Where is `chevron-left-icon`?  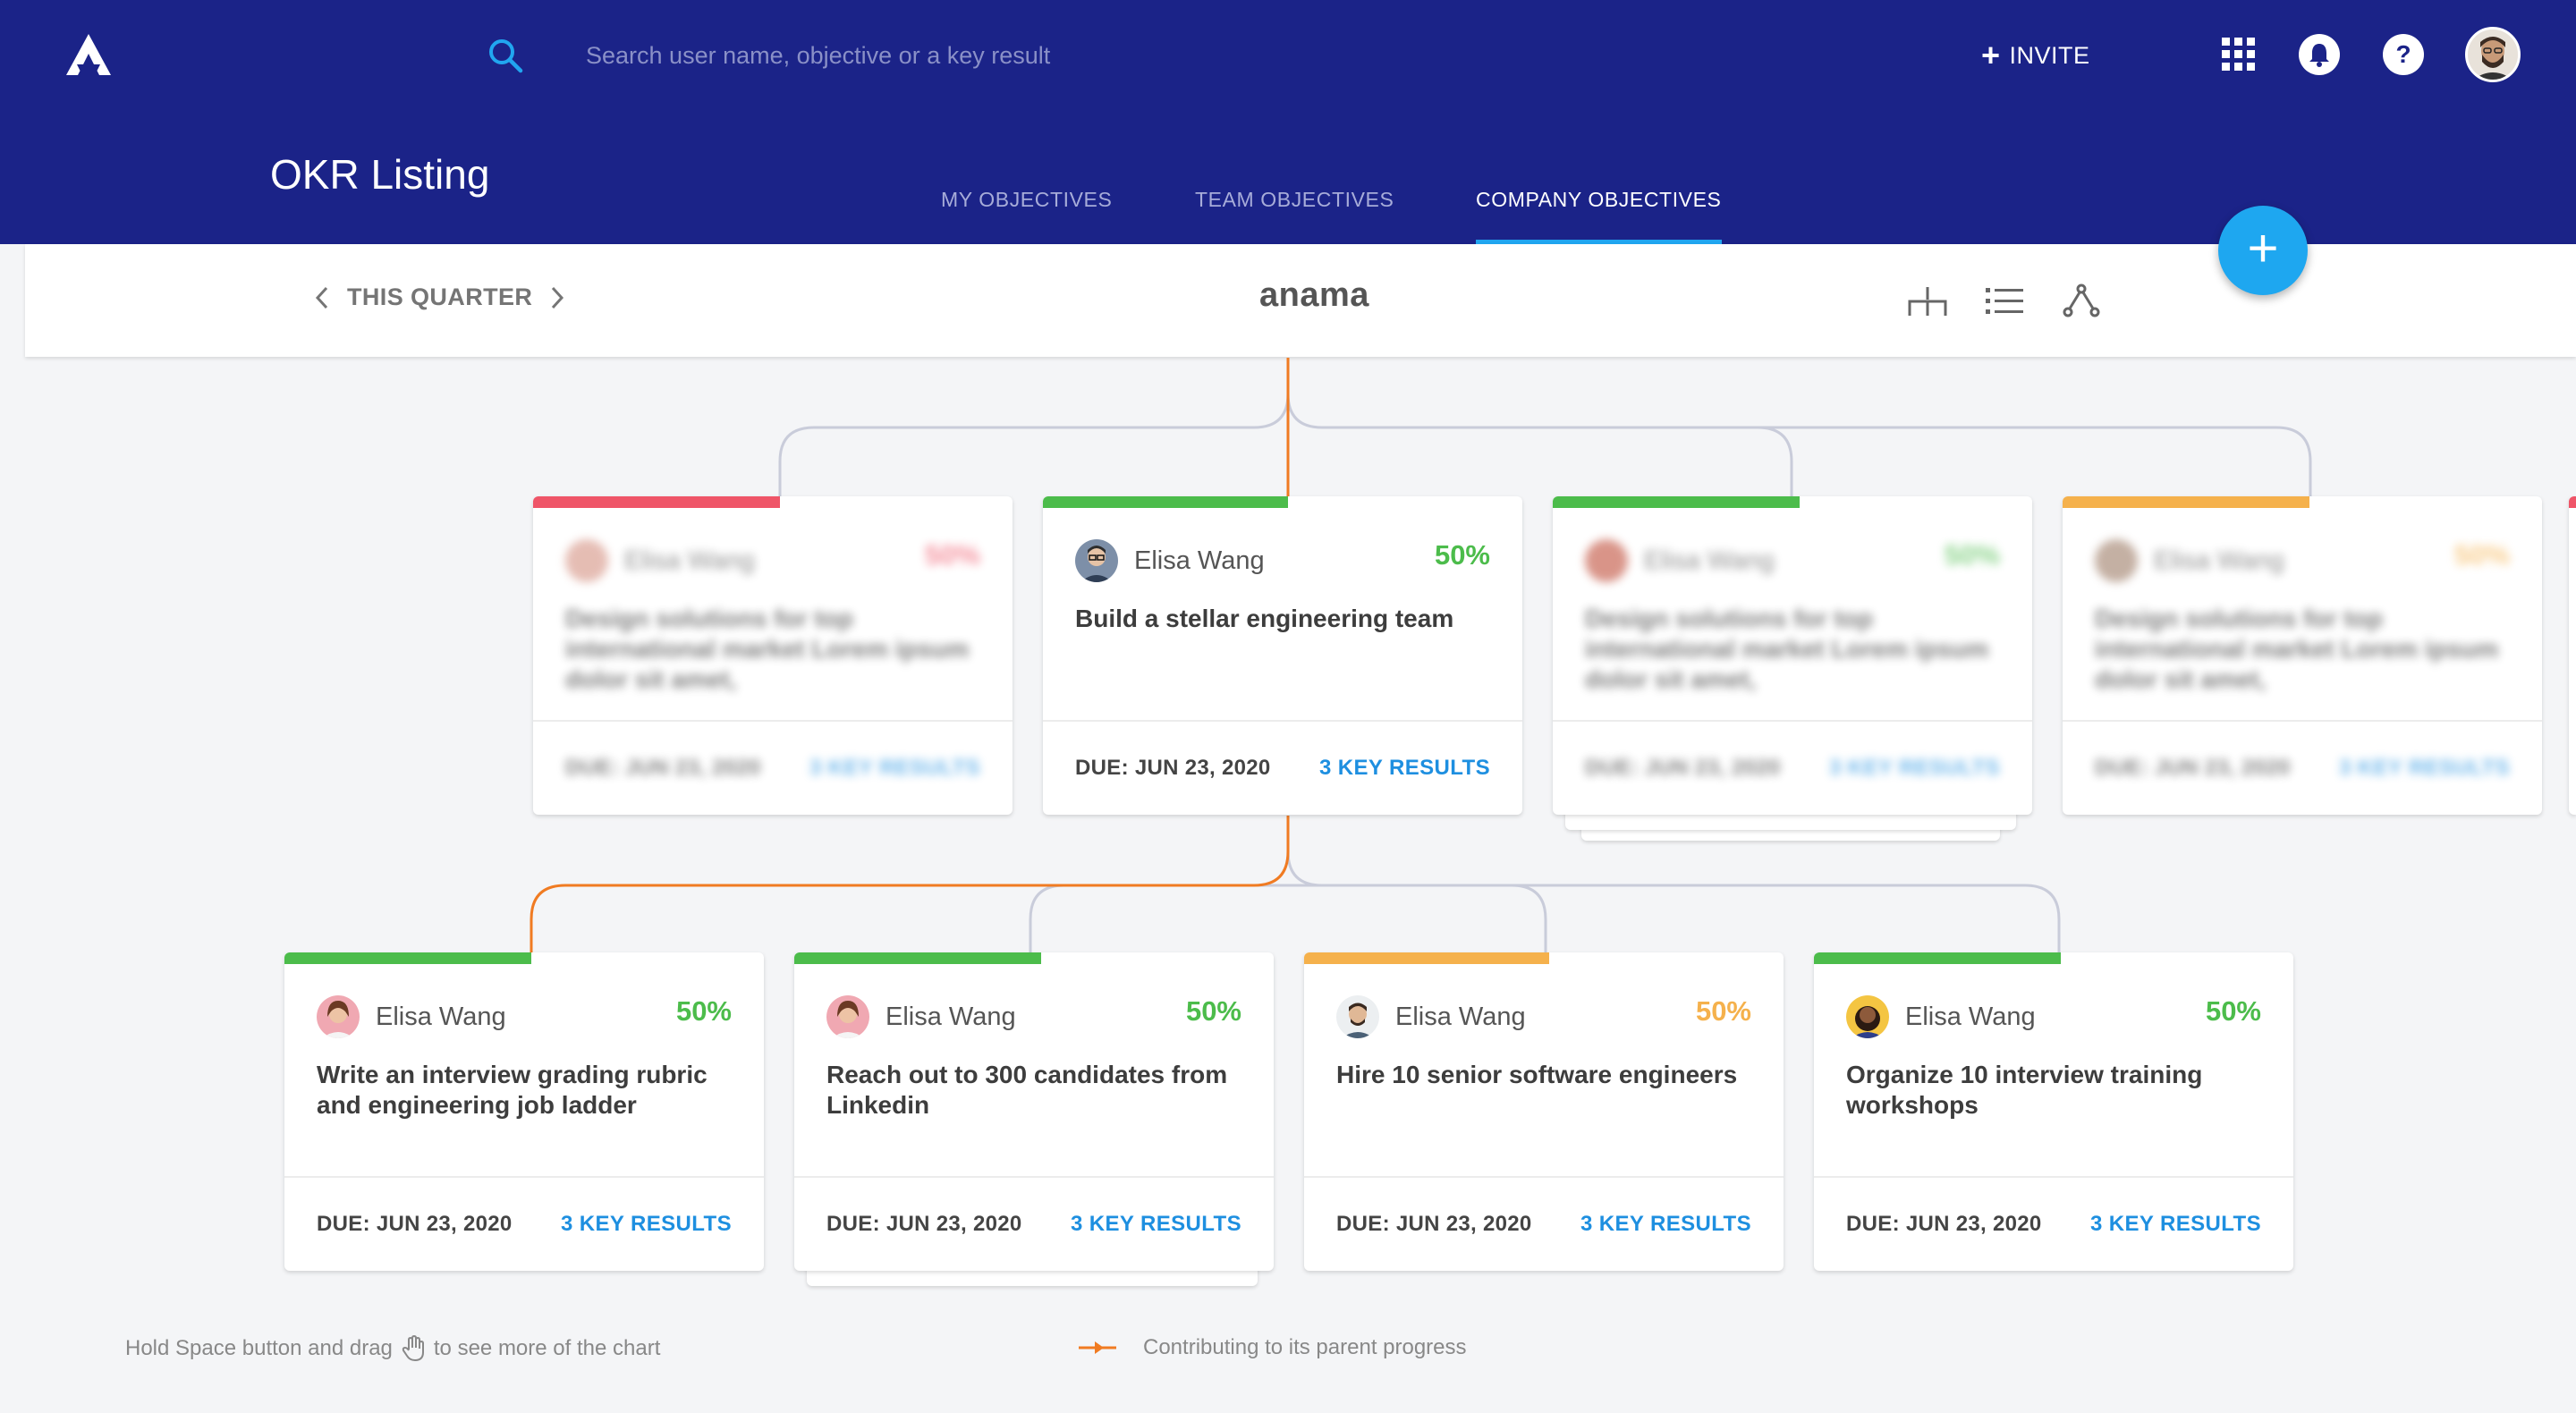 chevron-left-icon is located at coordinates (322, 297).